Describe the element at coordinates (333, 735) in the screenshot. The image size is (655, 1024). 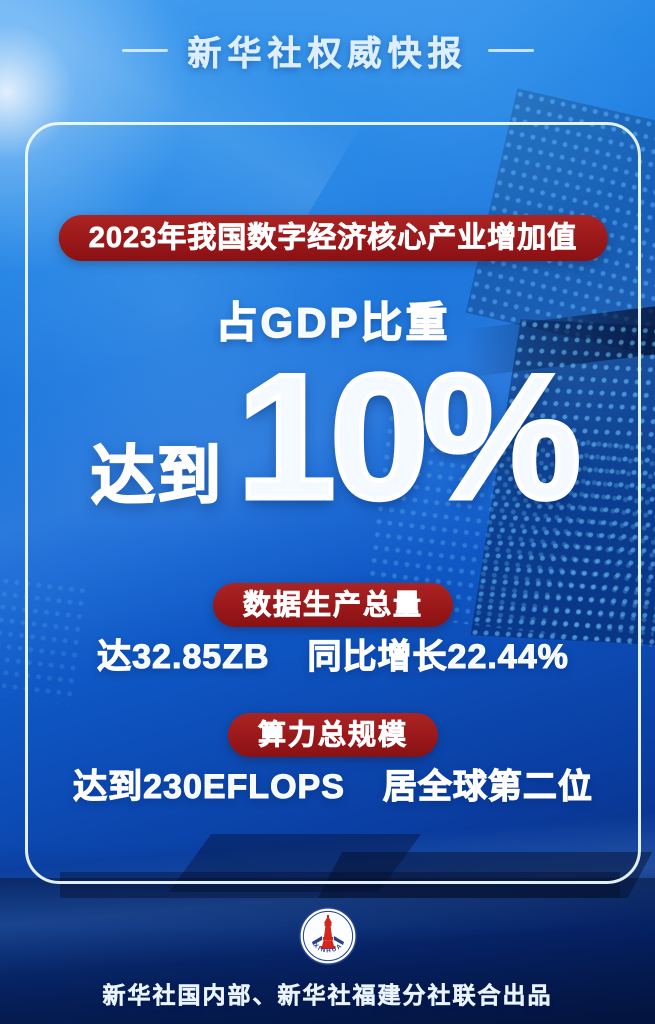
I see `computing-badge: 算力总规模` at that location.